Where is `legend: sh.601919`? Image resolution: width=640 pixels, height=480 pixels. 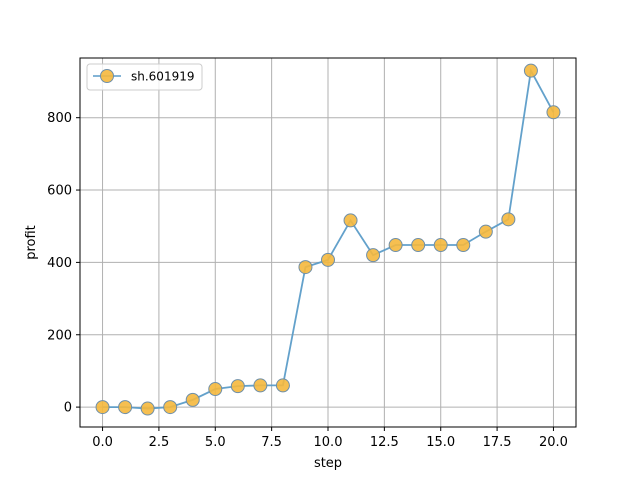
legend: sh.601919 is located at coordinates (144, 77).